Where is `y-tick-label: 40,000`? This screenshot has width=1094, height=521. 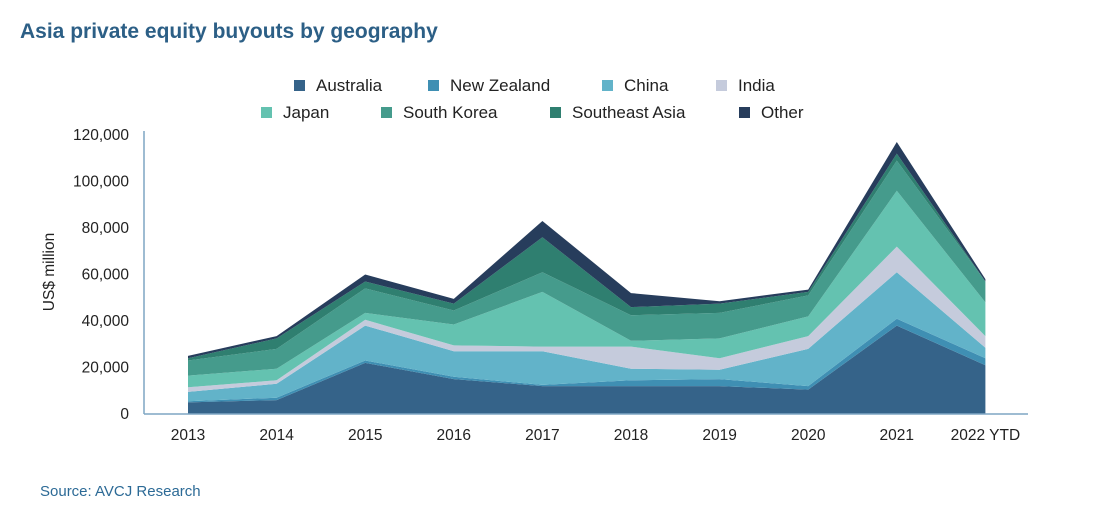 y-tick-label: 40,000 is located at coordinates (106, 321).